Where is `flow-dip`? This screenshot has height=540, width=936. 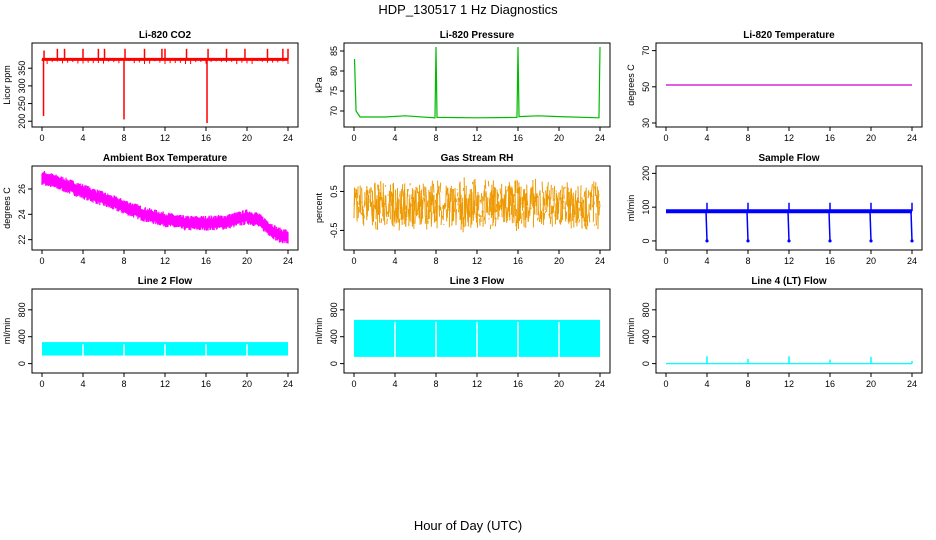
flow-dip is located at coordinates (911, 226).